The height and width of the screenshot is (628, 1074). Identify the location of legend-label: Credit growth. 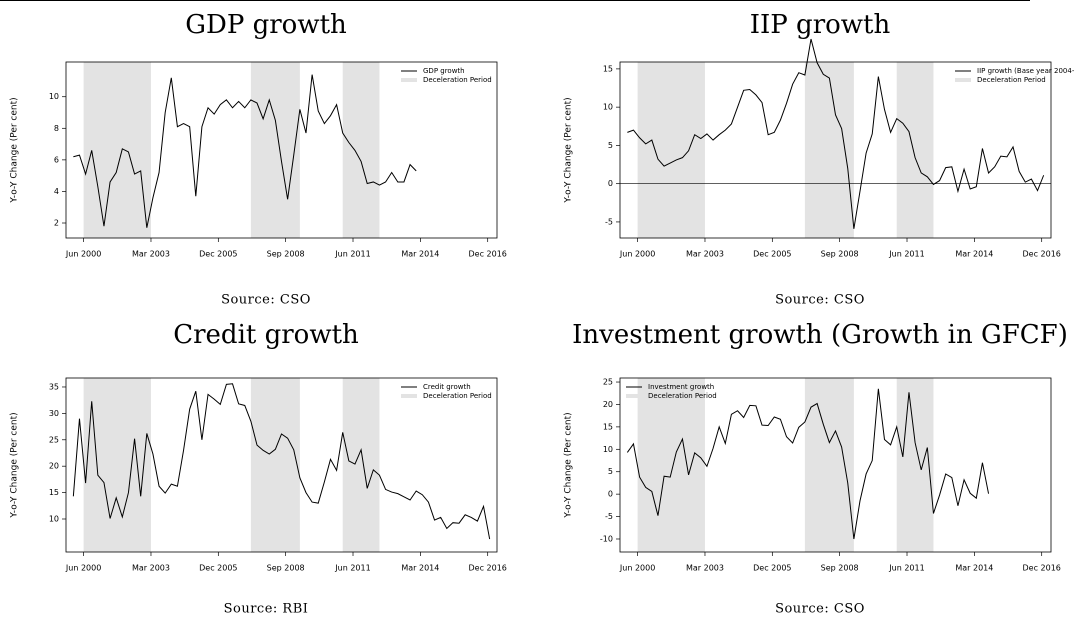
(447, 387).